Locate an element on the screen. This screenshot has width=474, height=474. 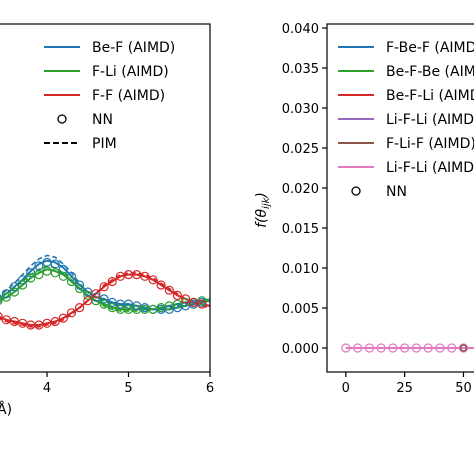
right-curves is located at coordinates (407, 348).